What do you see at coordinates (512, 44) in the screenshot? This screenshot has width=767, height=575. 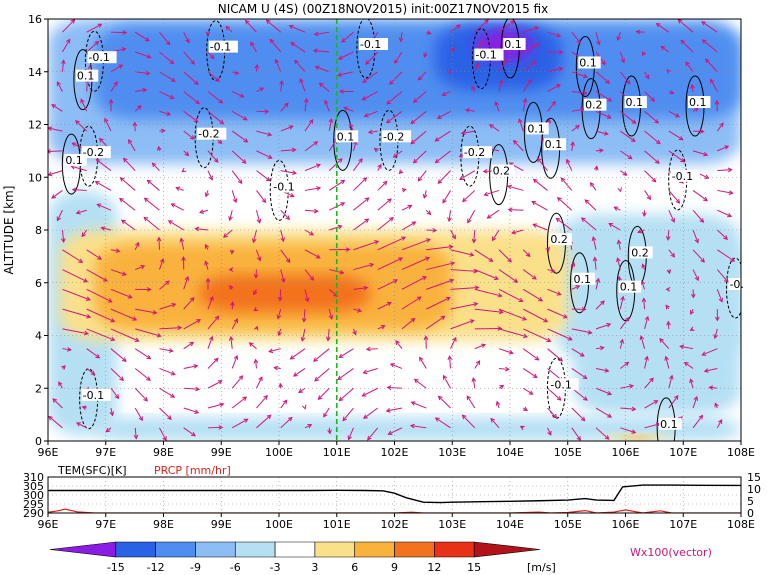 I see `contour-label-12: 0.1` at bounding box center [512, 44].